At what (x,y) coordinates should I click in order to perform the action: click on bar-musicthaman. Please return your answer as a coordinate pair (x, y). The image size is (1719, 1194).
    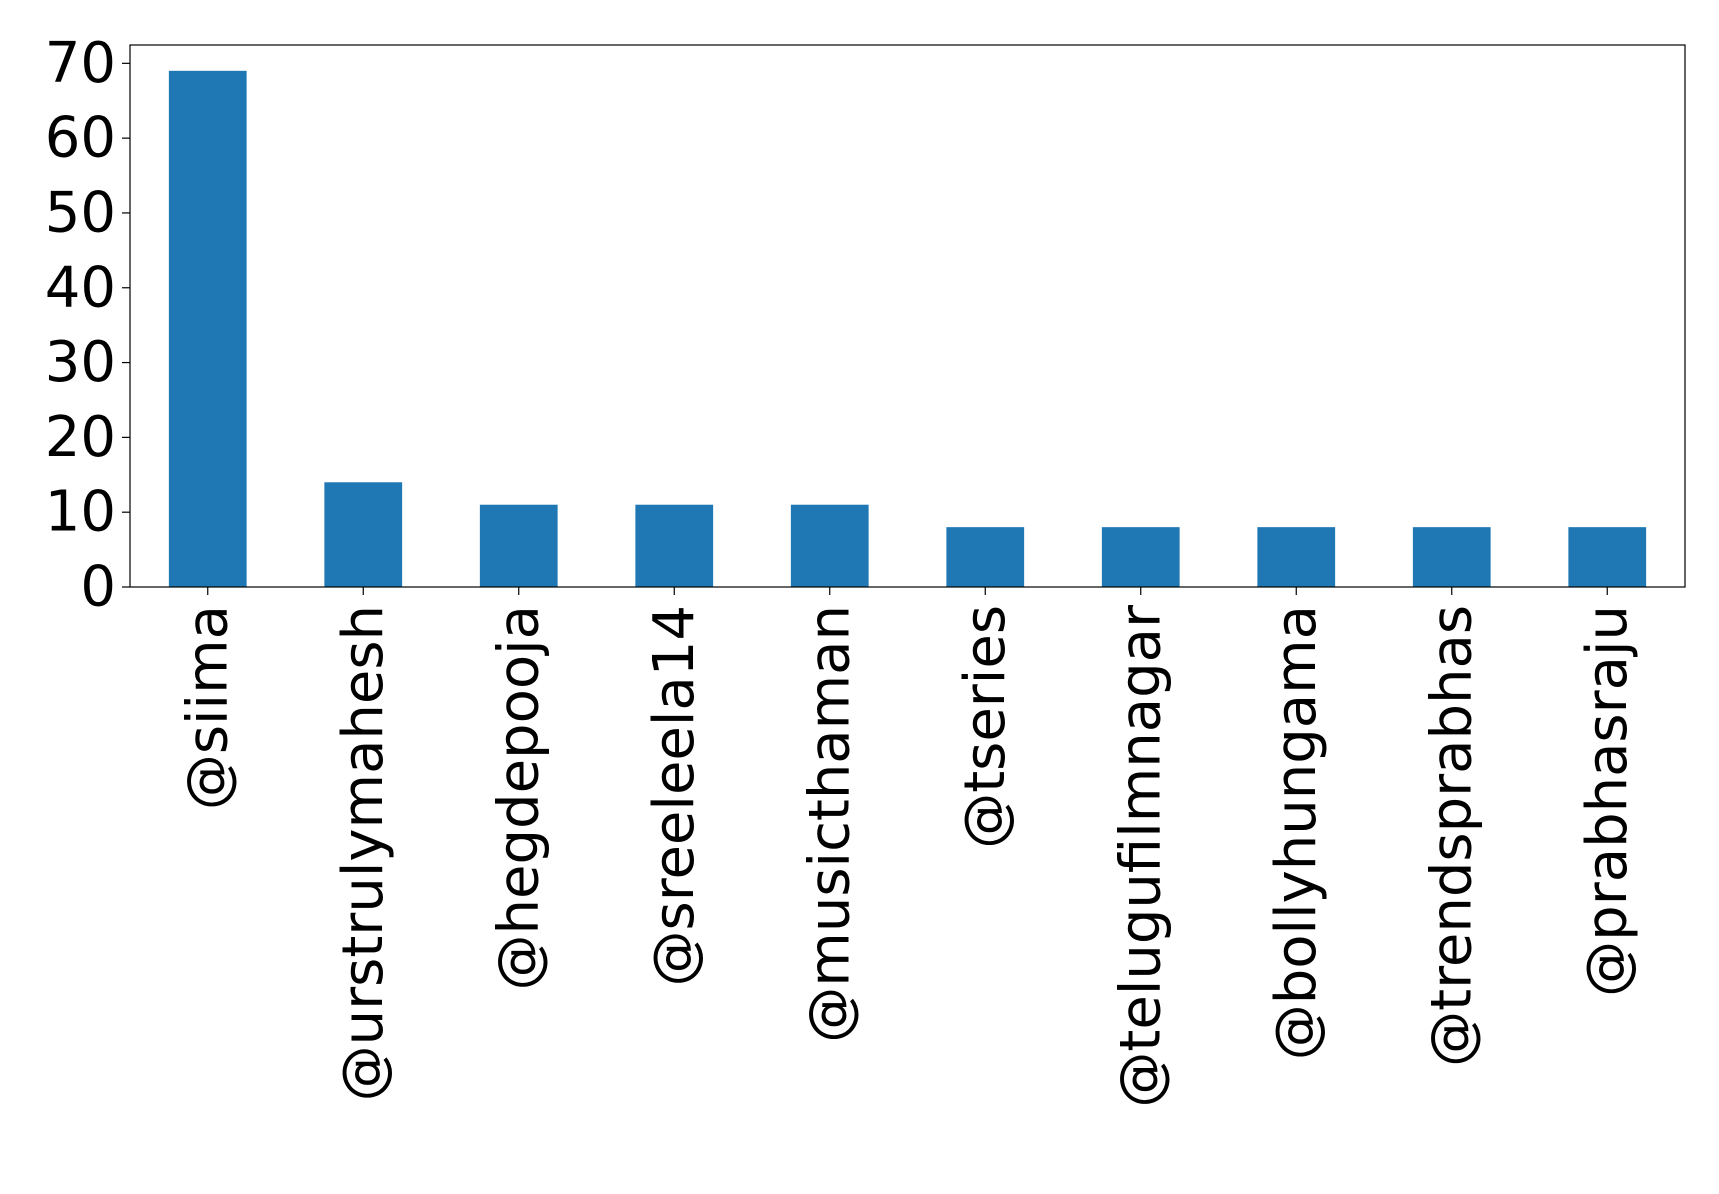
    Looking at the image, I should click on (829, 545).